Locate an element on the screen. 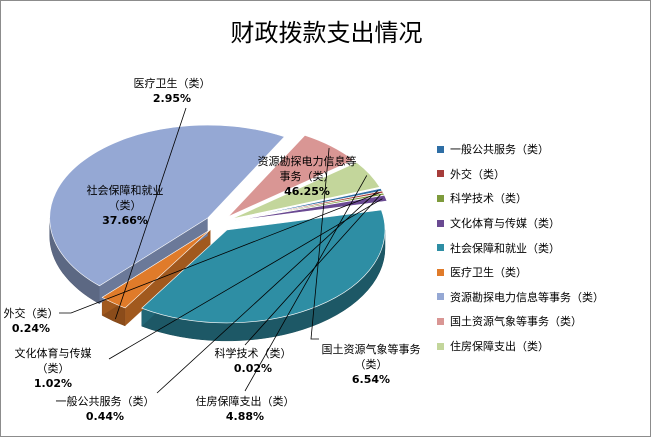 This screenshot has width=651, height=437. data-label-8: 住房保障支出（类） 4.88% is located at coordinates (245, 408).